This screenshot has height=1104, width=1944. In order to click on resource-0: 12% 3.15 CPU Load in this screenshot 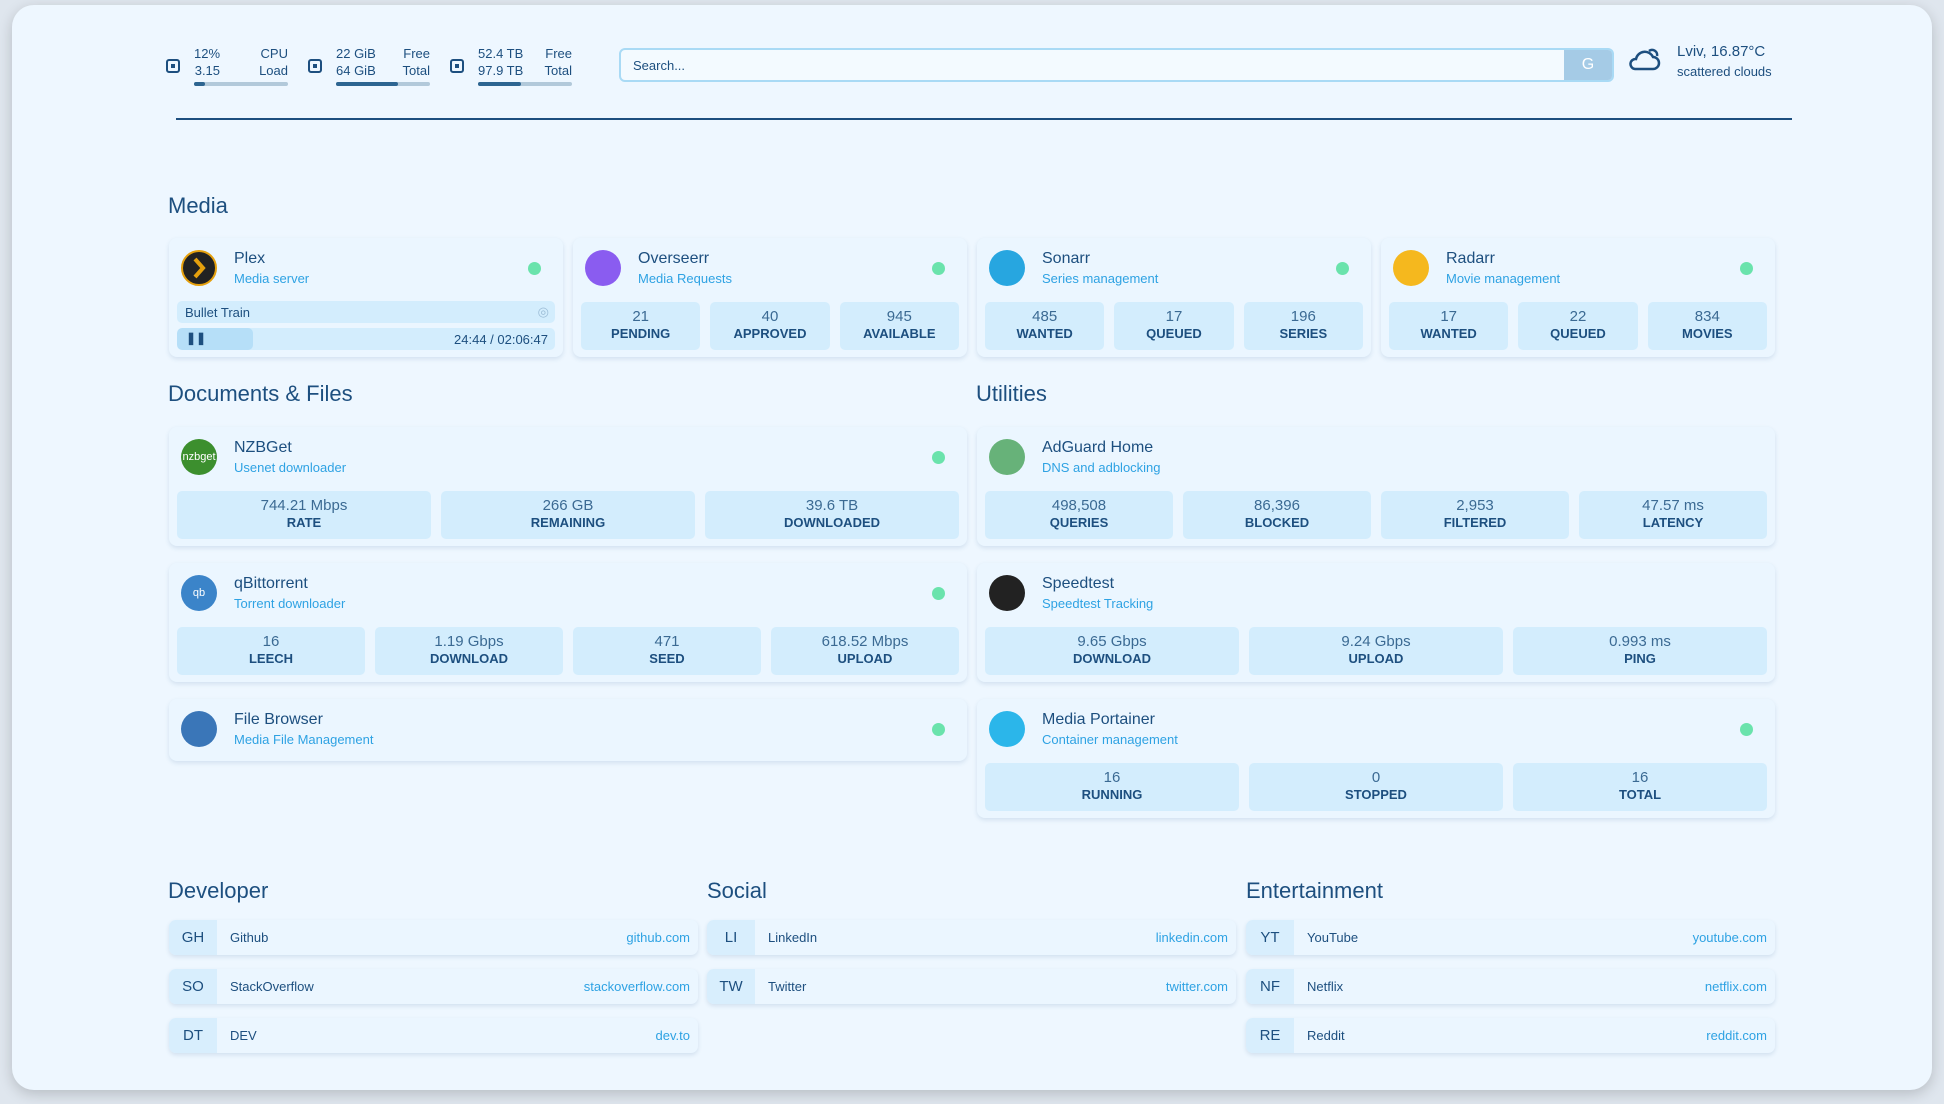, I will do `click(225, 65)`.